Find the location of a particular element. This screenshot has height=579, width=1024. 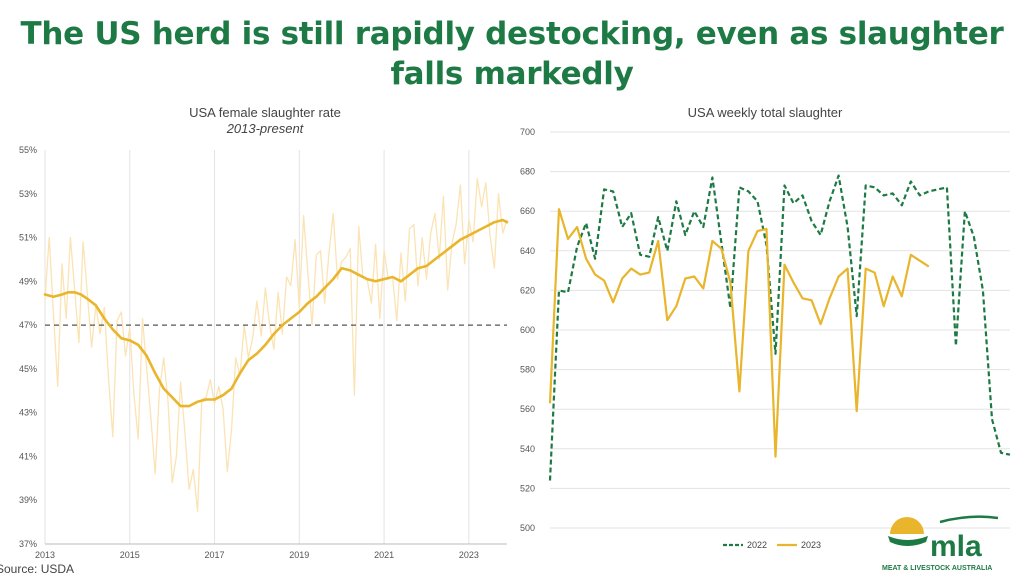

x-tick-label: 2015 is located at coordinates (130, 555).